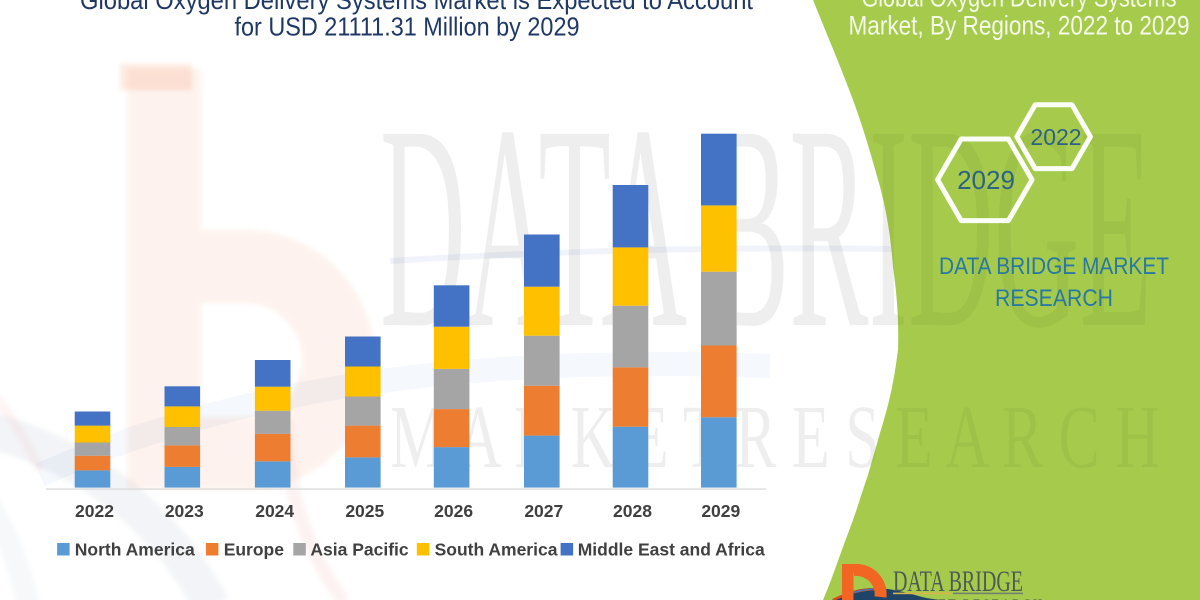 This screenshot has height=600, width=1200. What do you see at coordinates (1054, 298) in the screenshot?
I see `svg-text: RESEARCH` at bounding box center [1054, 298].